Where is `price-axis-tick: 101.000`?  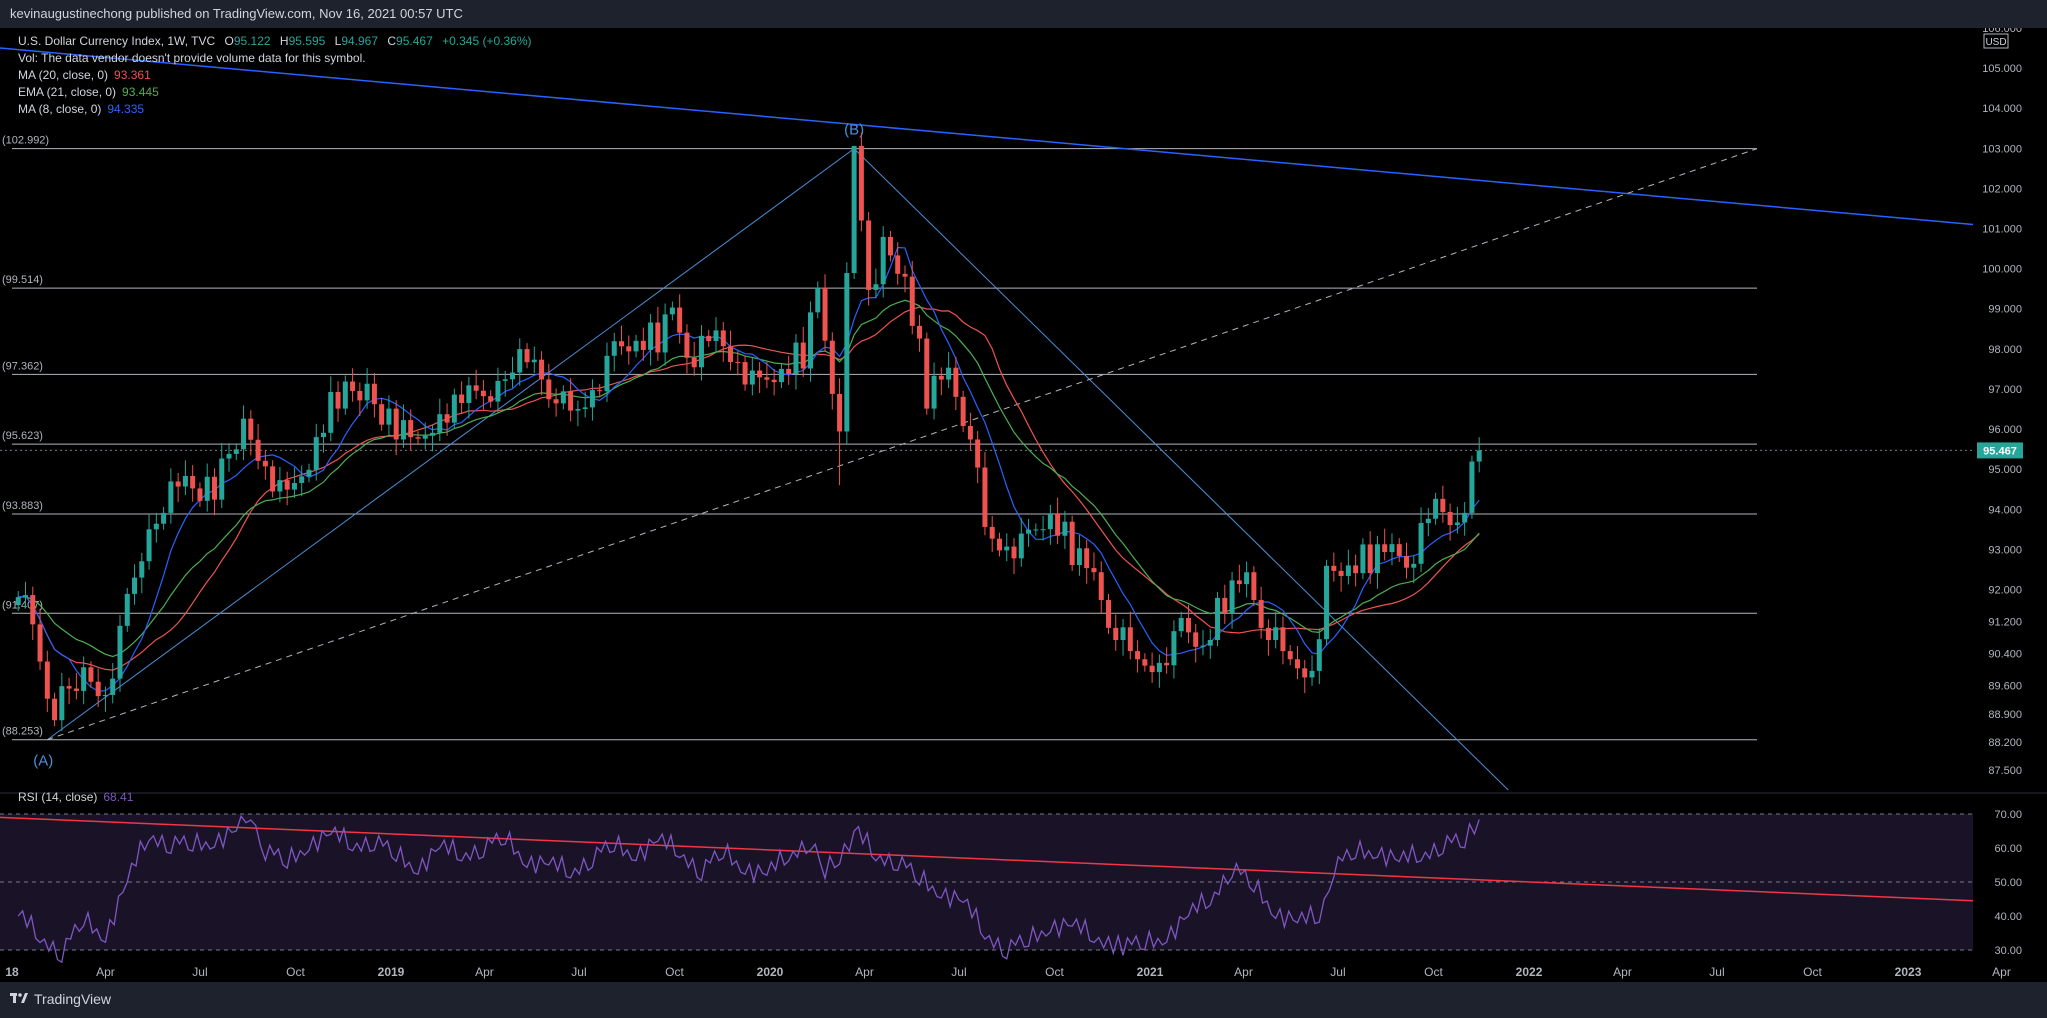 price-axis-tick: 101.000 is located at coordinates (2002, 230).